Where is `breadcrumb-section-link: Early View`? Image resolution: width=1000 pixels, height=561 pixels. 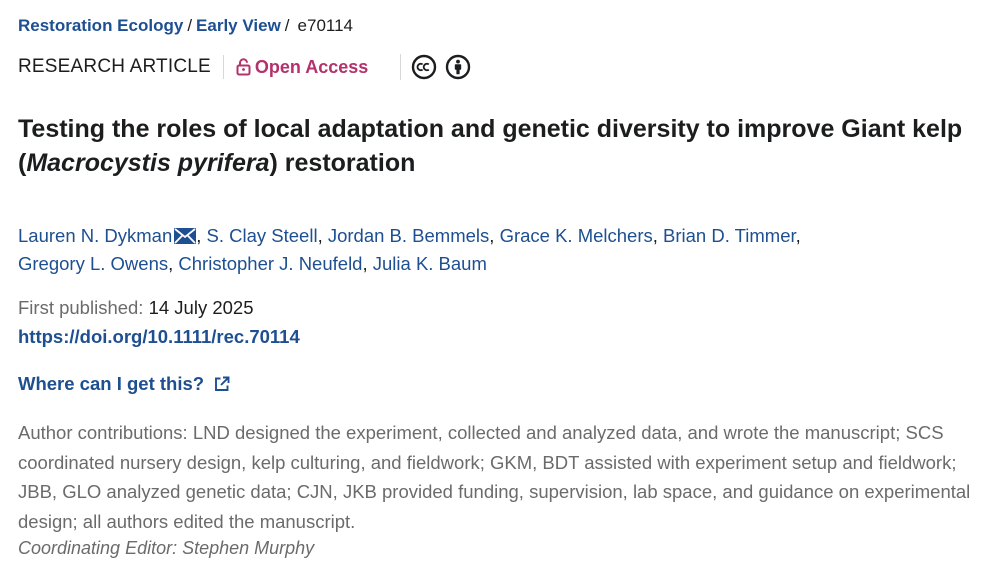 breadcrumb-section-link: Early View is located at coordinates (238, 25).